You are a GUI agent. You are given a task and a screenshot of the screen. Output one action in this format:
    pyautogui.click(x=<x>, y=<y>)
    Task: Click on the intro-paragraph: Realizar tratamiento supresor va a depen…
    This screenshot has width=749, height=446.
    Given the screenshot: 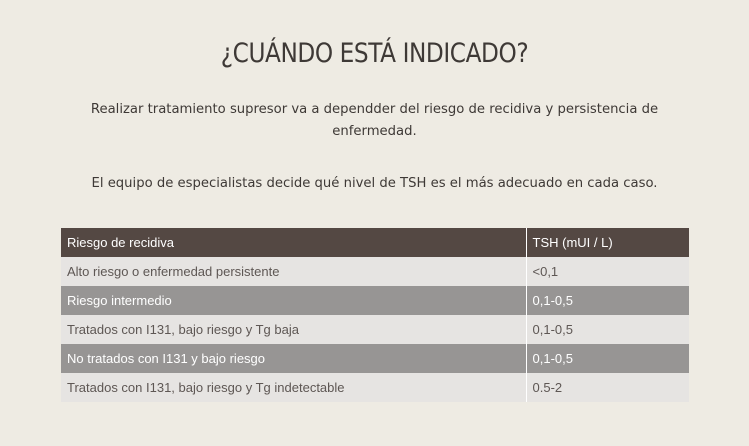 What is the action you would take?
    pyautogui.click(x=374, y=120)
    